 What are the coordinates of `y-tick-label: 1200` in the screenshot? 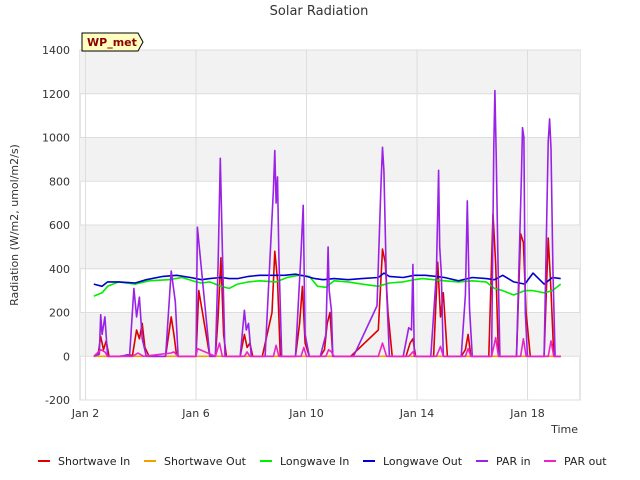 It's located at (56, 94).